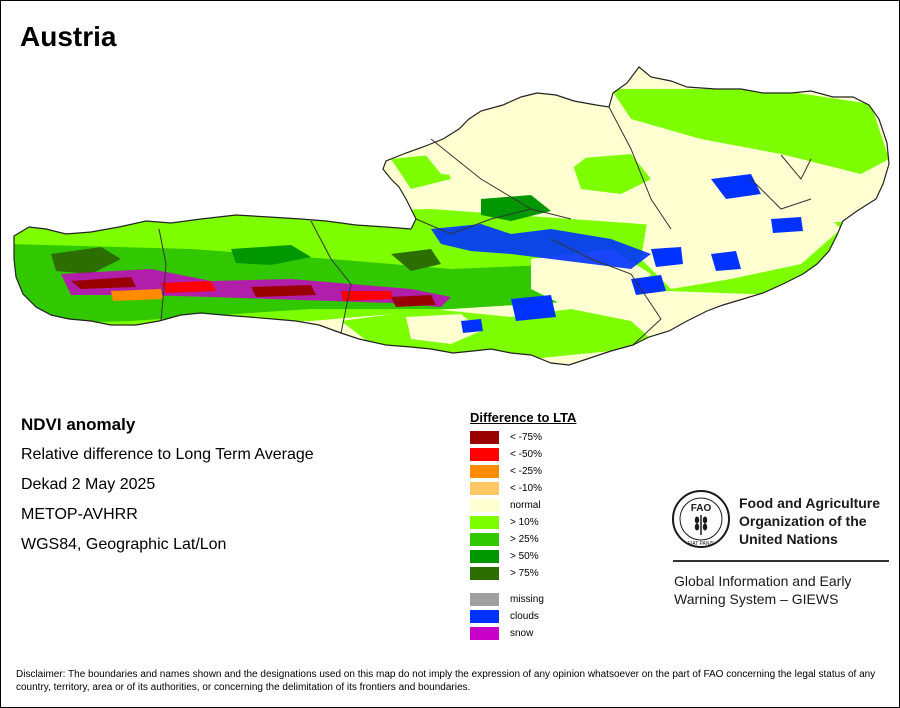  I want to click on legend-row: > 50%, so click(523, 556).